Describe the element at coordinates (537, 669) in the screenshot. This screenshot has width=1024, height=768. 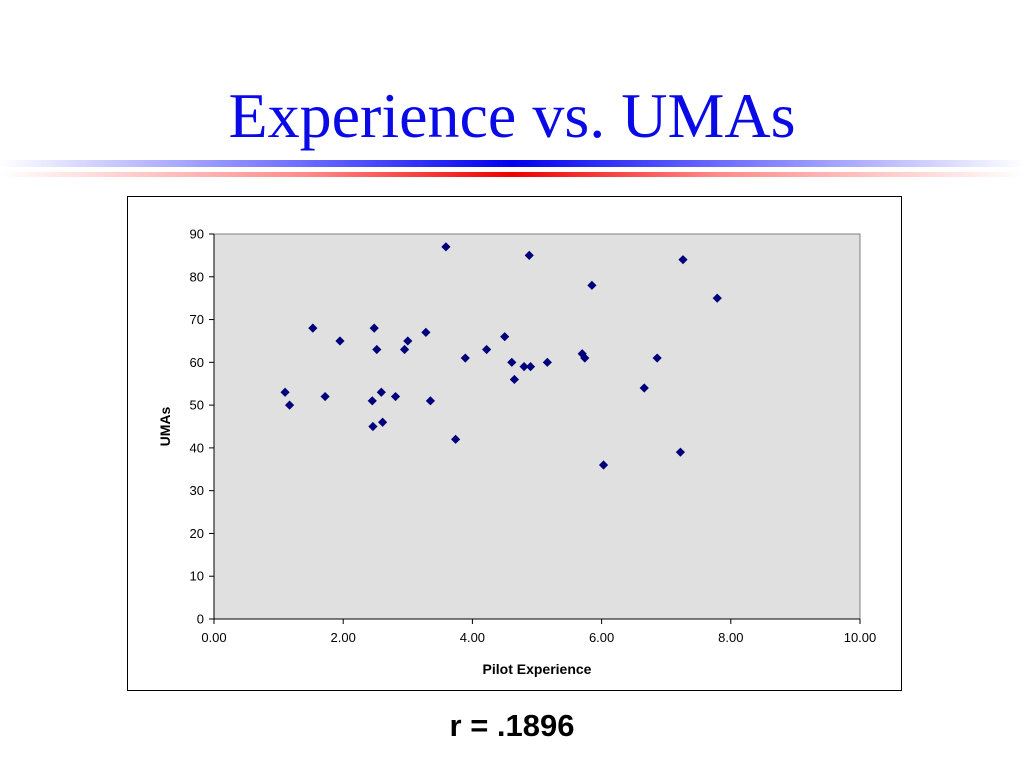
I see `x-axis-label: Pilot Experience` at that location.